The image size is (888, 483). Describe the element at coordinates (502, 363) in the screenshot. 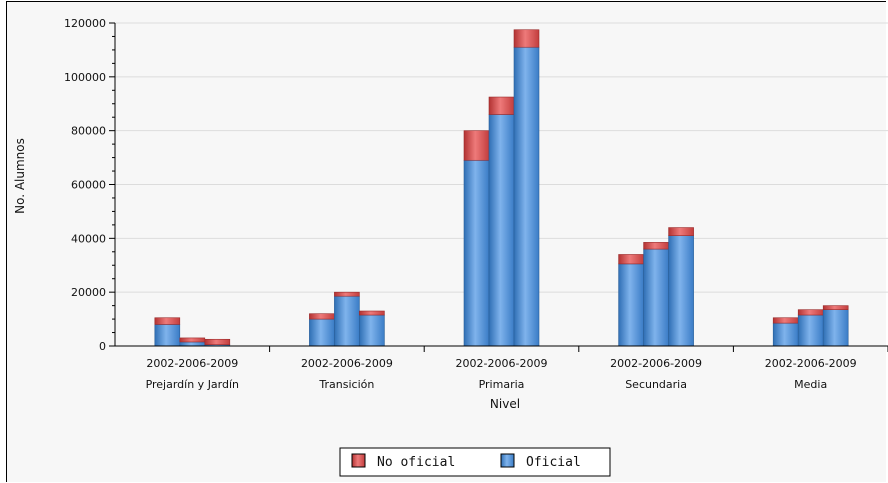

I see `x-years-label-2: 2002-2006-2009` at that location.